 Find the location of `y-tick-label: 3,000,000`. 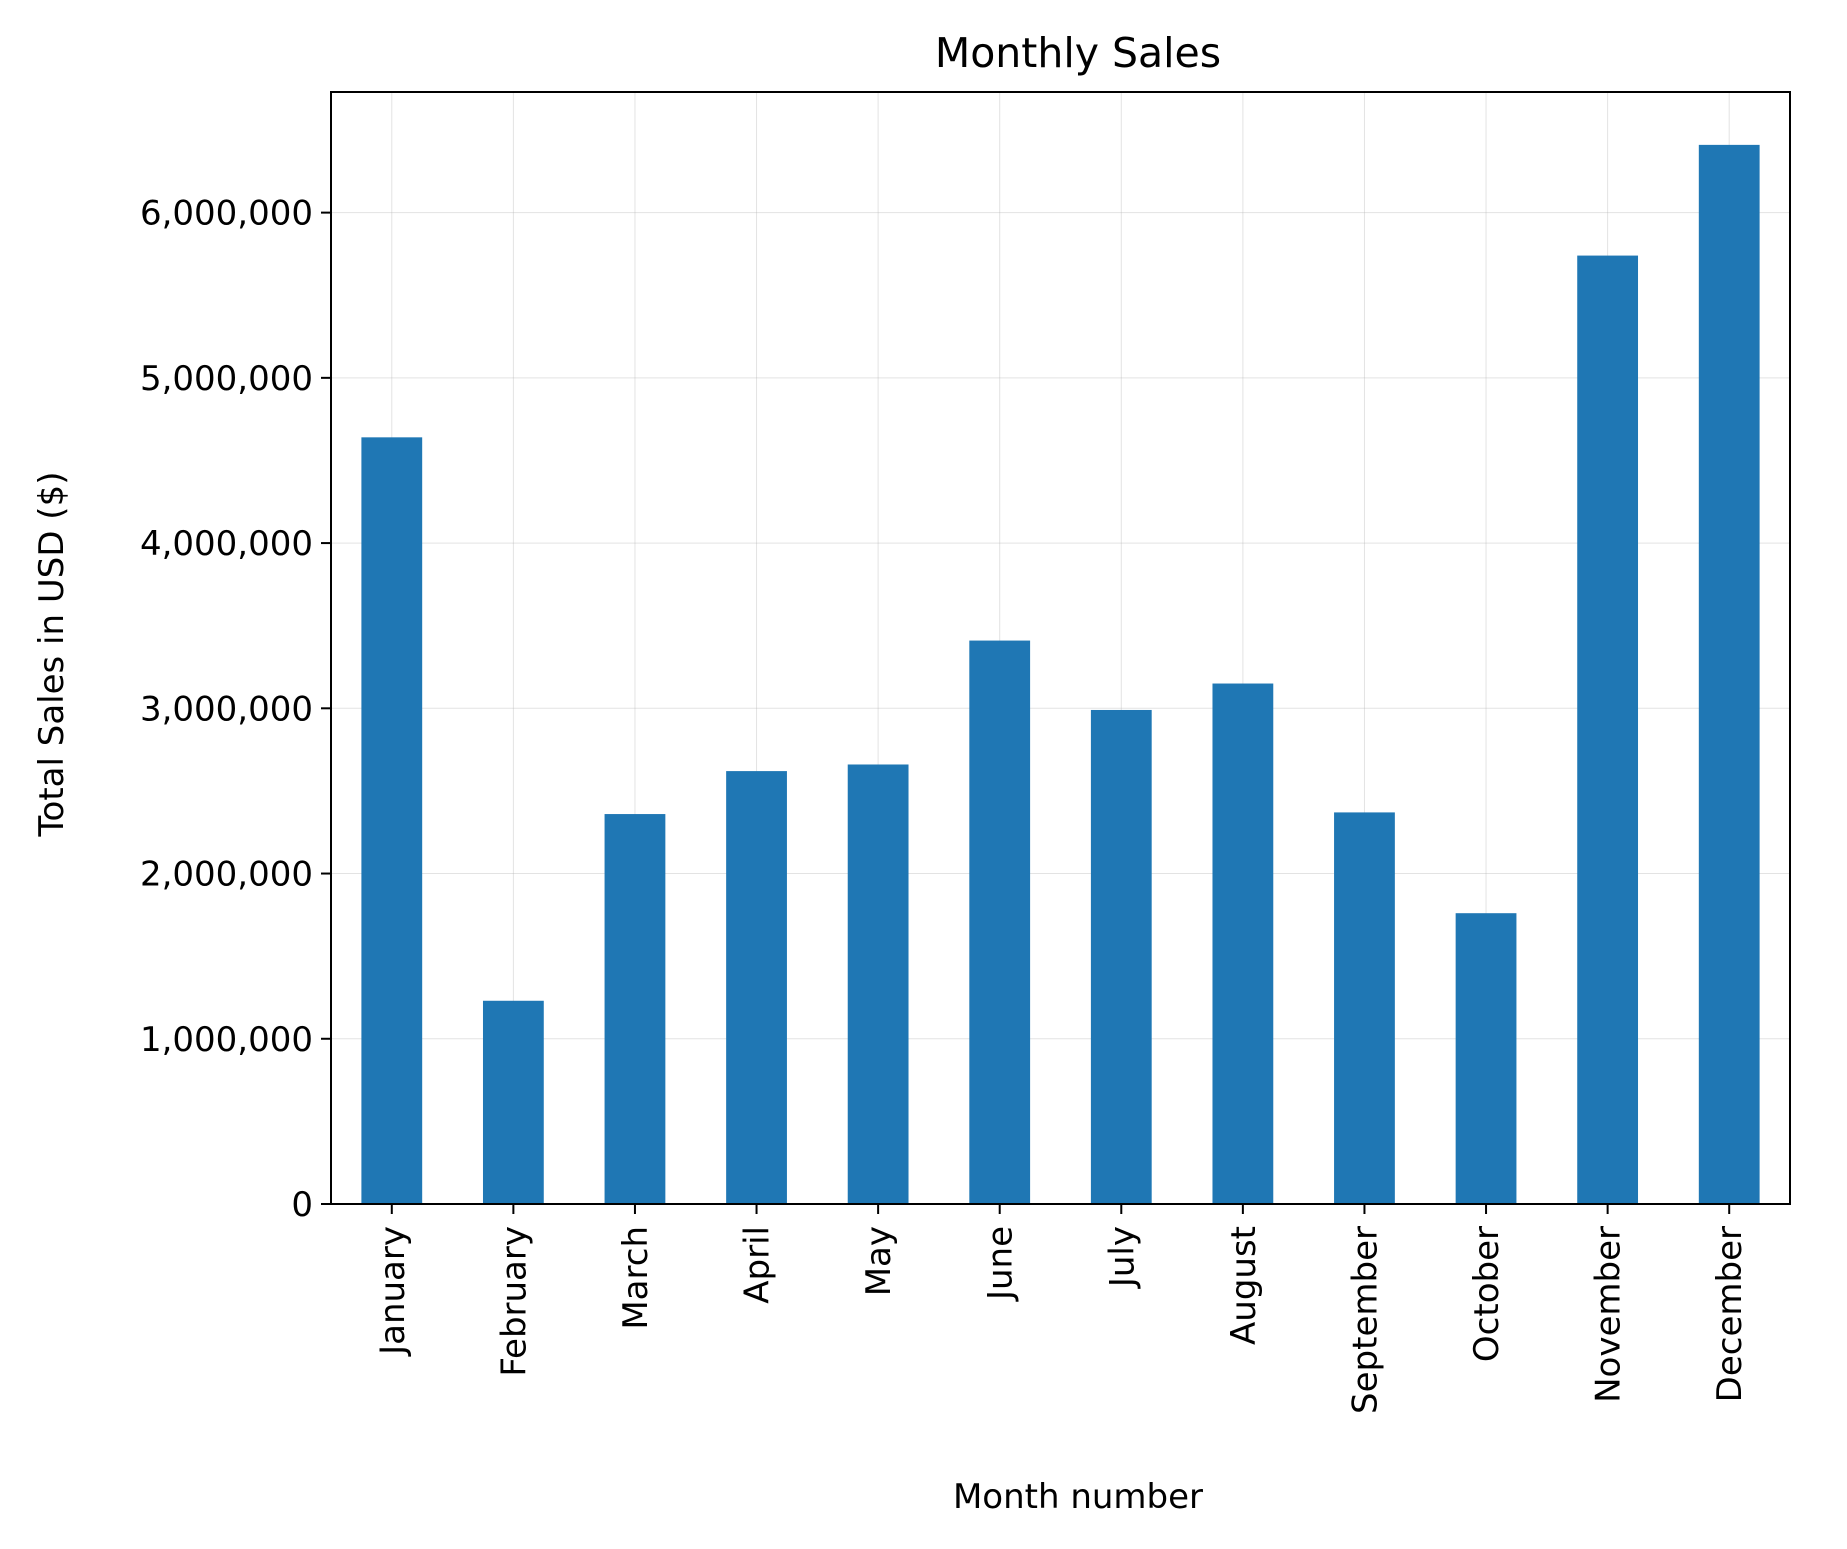

y-tick-label: 3,000,000 is located at coordinates (226, 709).